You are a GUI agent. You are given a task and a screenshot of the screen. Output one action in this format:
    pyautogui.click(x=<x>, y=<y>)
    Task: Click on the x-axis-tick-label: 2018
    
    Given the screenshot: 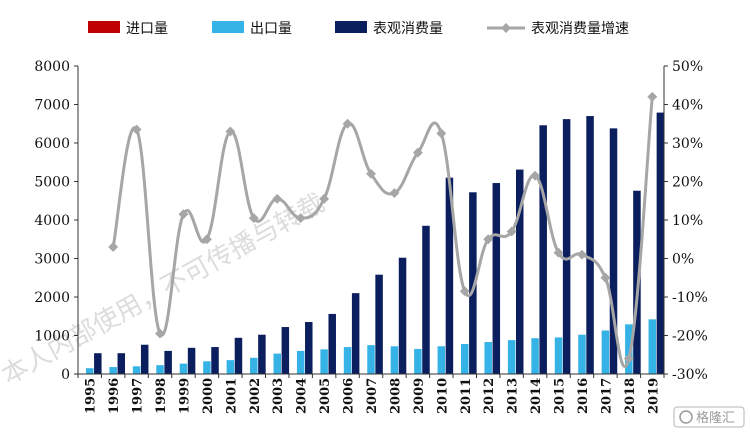 What is the action you would take?
    pyautogui.click(x=630, y=396)
    